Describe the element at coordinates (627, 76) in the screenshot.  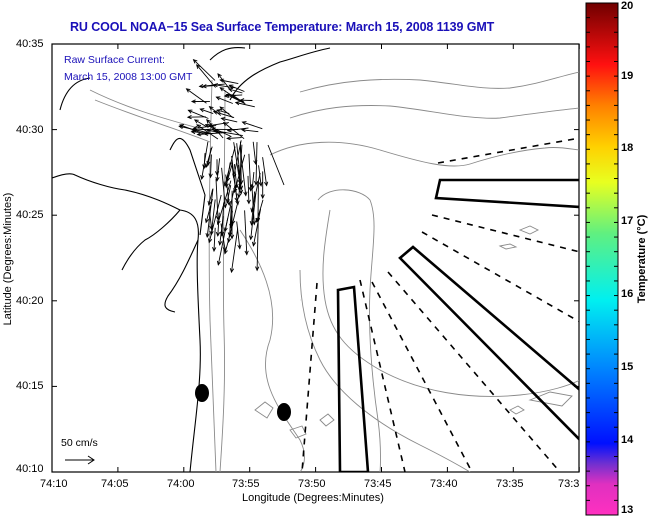
I see `colorbar-tick-label: 19` at that location.